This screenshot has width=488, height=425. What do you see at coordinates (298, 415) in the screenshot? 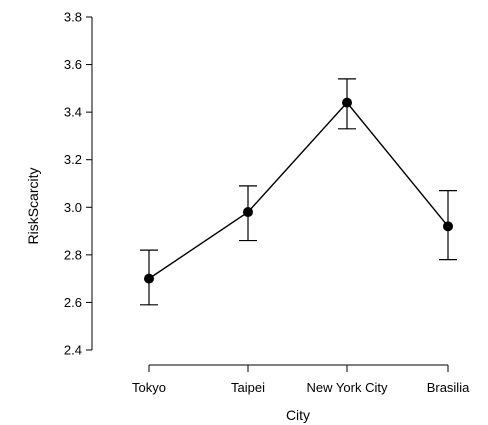
I see `x-axis-label: City` at bounding box center [298, 415].